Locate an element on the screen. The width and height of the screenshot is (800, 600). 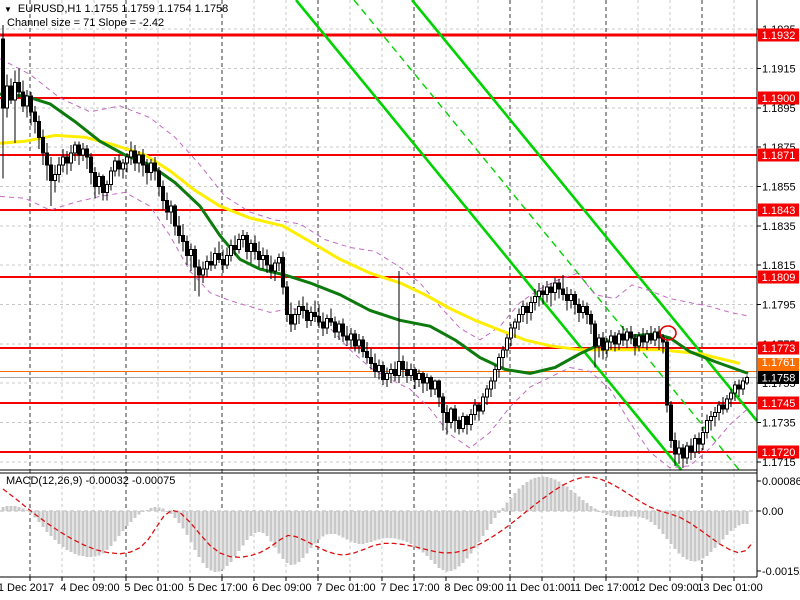
symbol-ohlc-text: EURUSD,H1 1.1755 1.1759 1.1754 1.1758 is located at coordinates (123, 9).